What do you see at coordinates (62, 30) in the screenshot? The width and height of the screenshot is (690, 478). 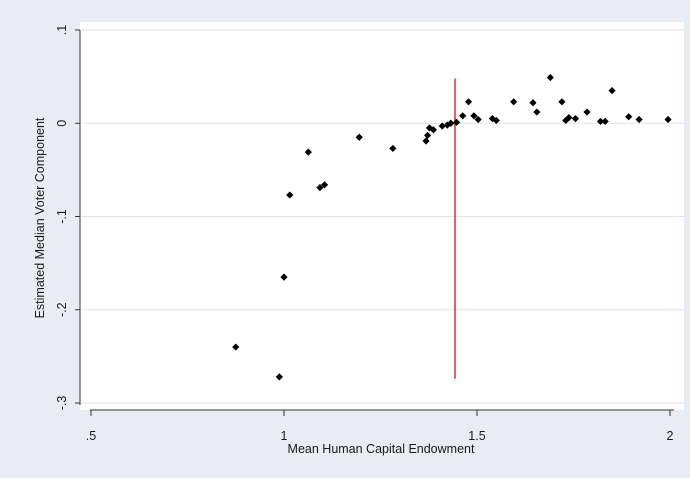 I see `y-tick-label-0: .1` at bounding box center [62, 30].